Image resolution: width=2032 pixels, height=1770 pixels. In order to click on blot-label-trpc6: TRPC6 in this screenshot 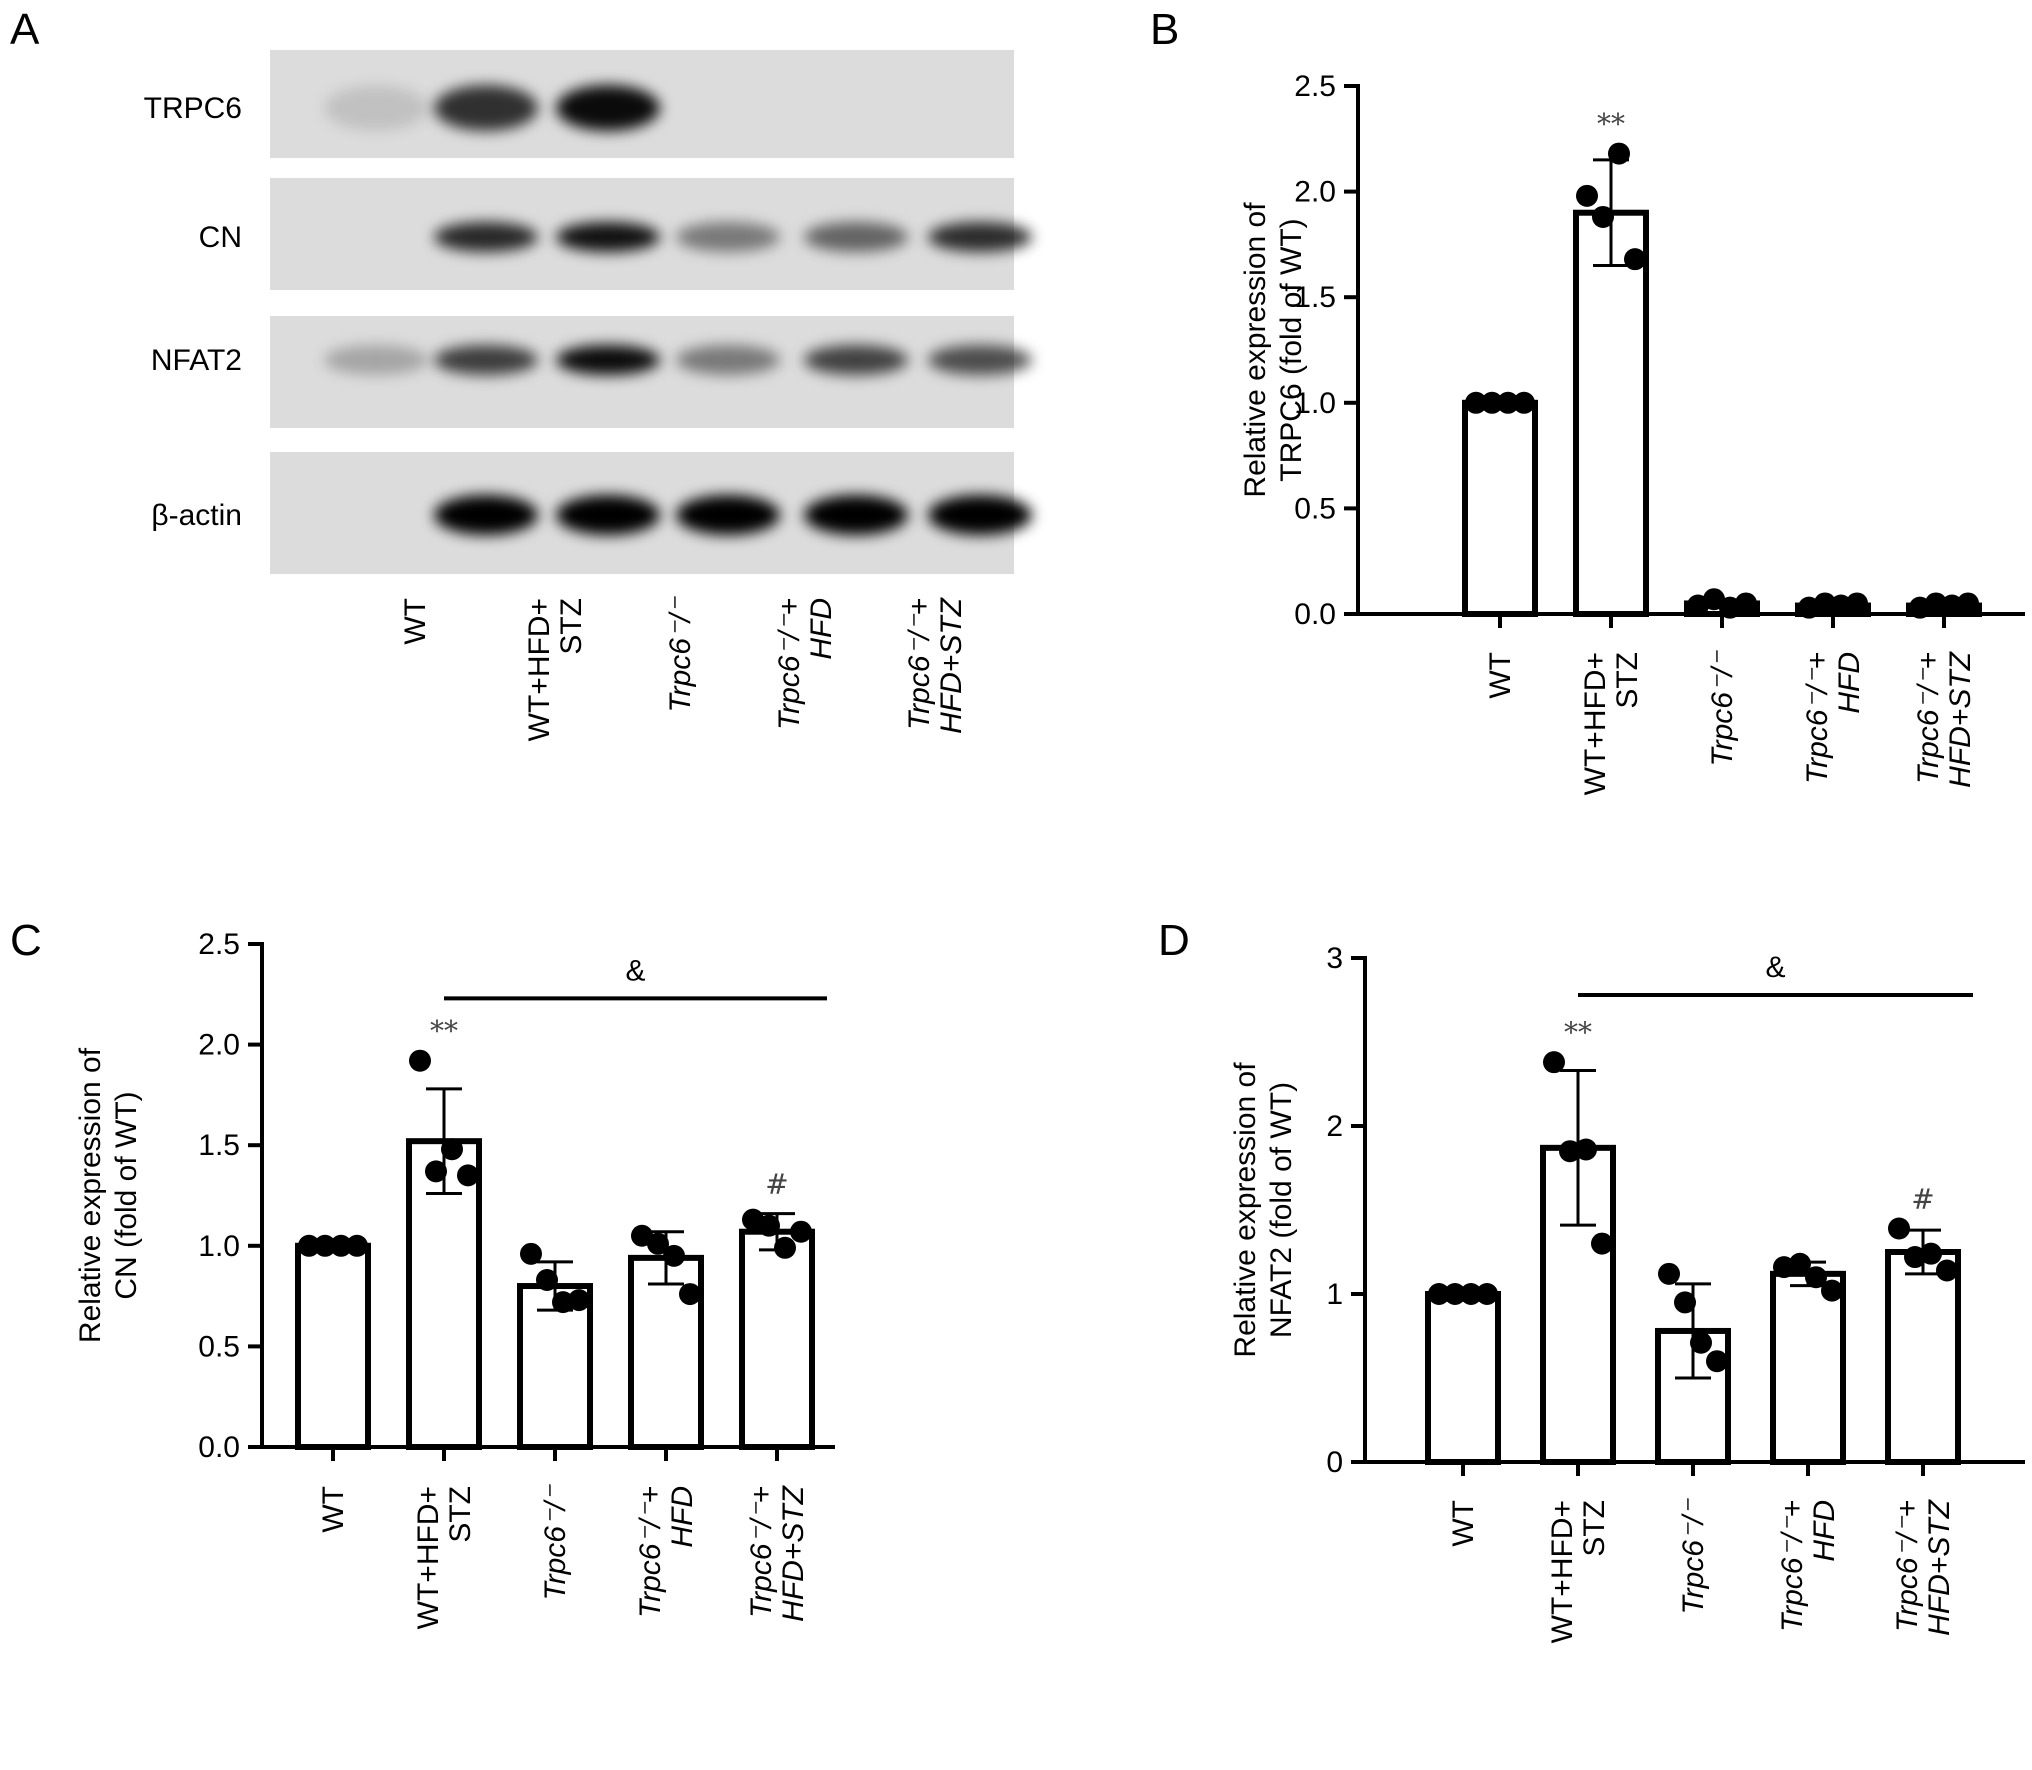, I will do `click(193, 108)`.